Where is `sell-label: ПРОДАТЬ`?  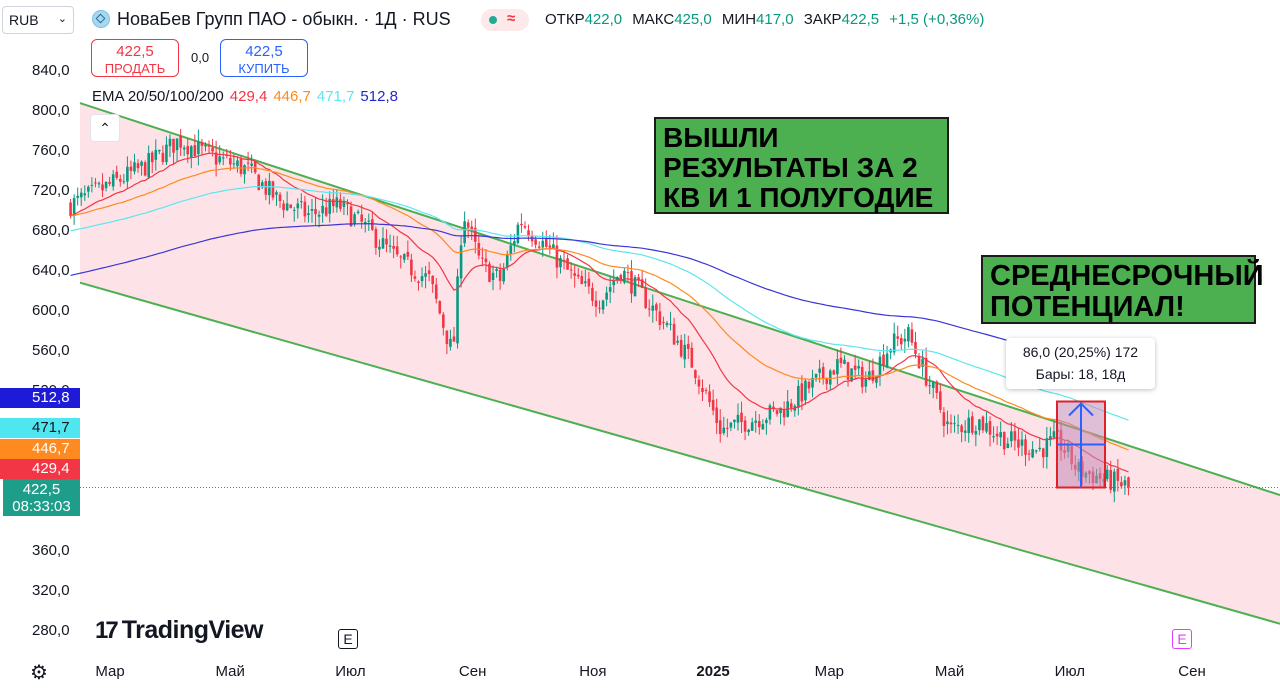 sell-label: ПРОДАТЬ is located at coordinates (135, 68).